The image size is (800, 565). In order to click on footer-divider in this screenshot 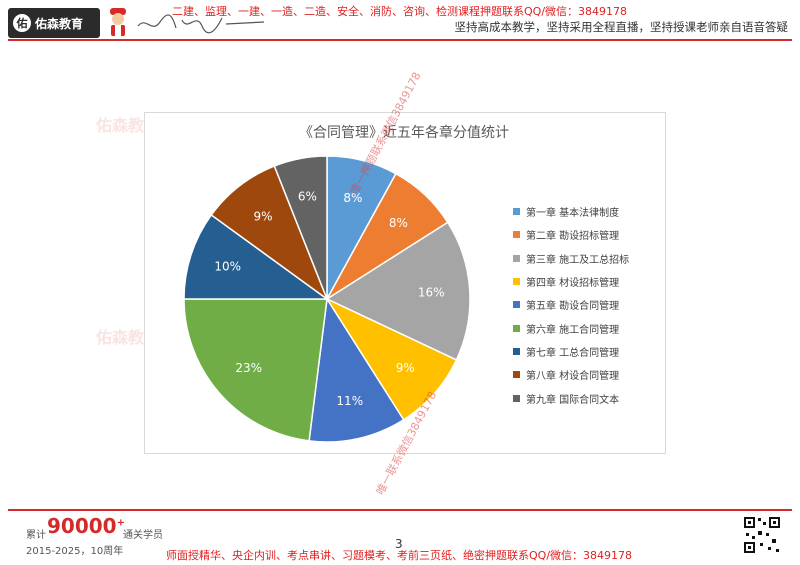, I will do `click(400, 510)`.